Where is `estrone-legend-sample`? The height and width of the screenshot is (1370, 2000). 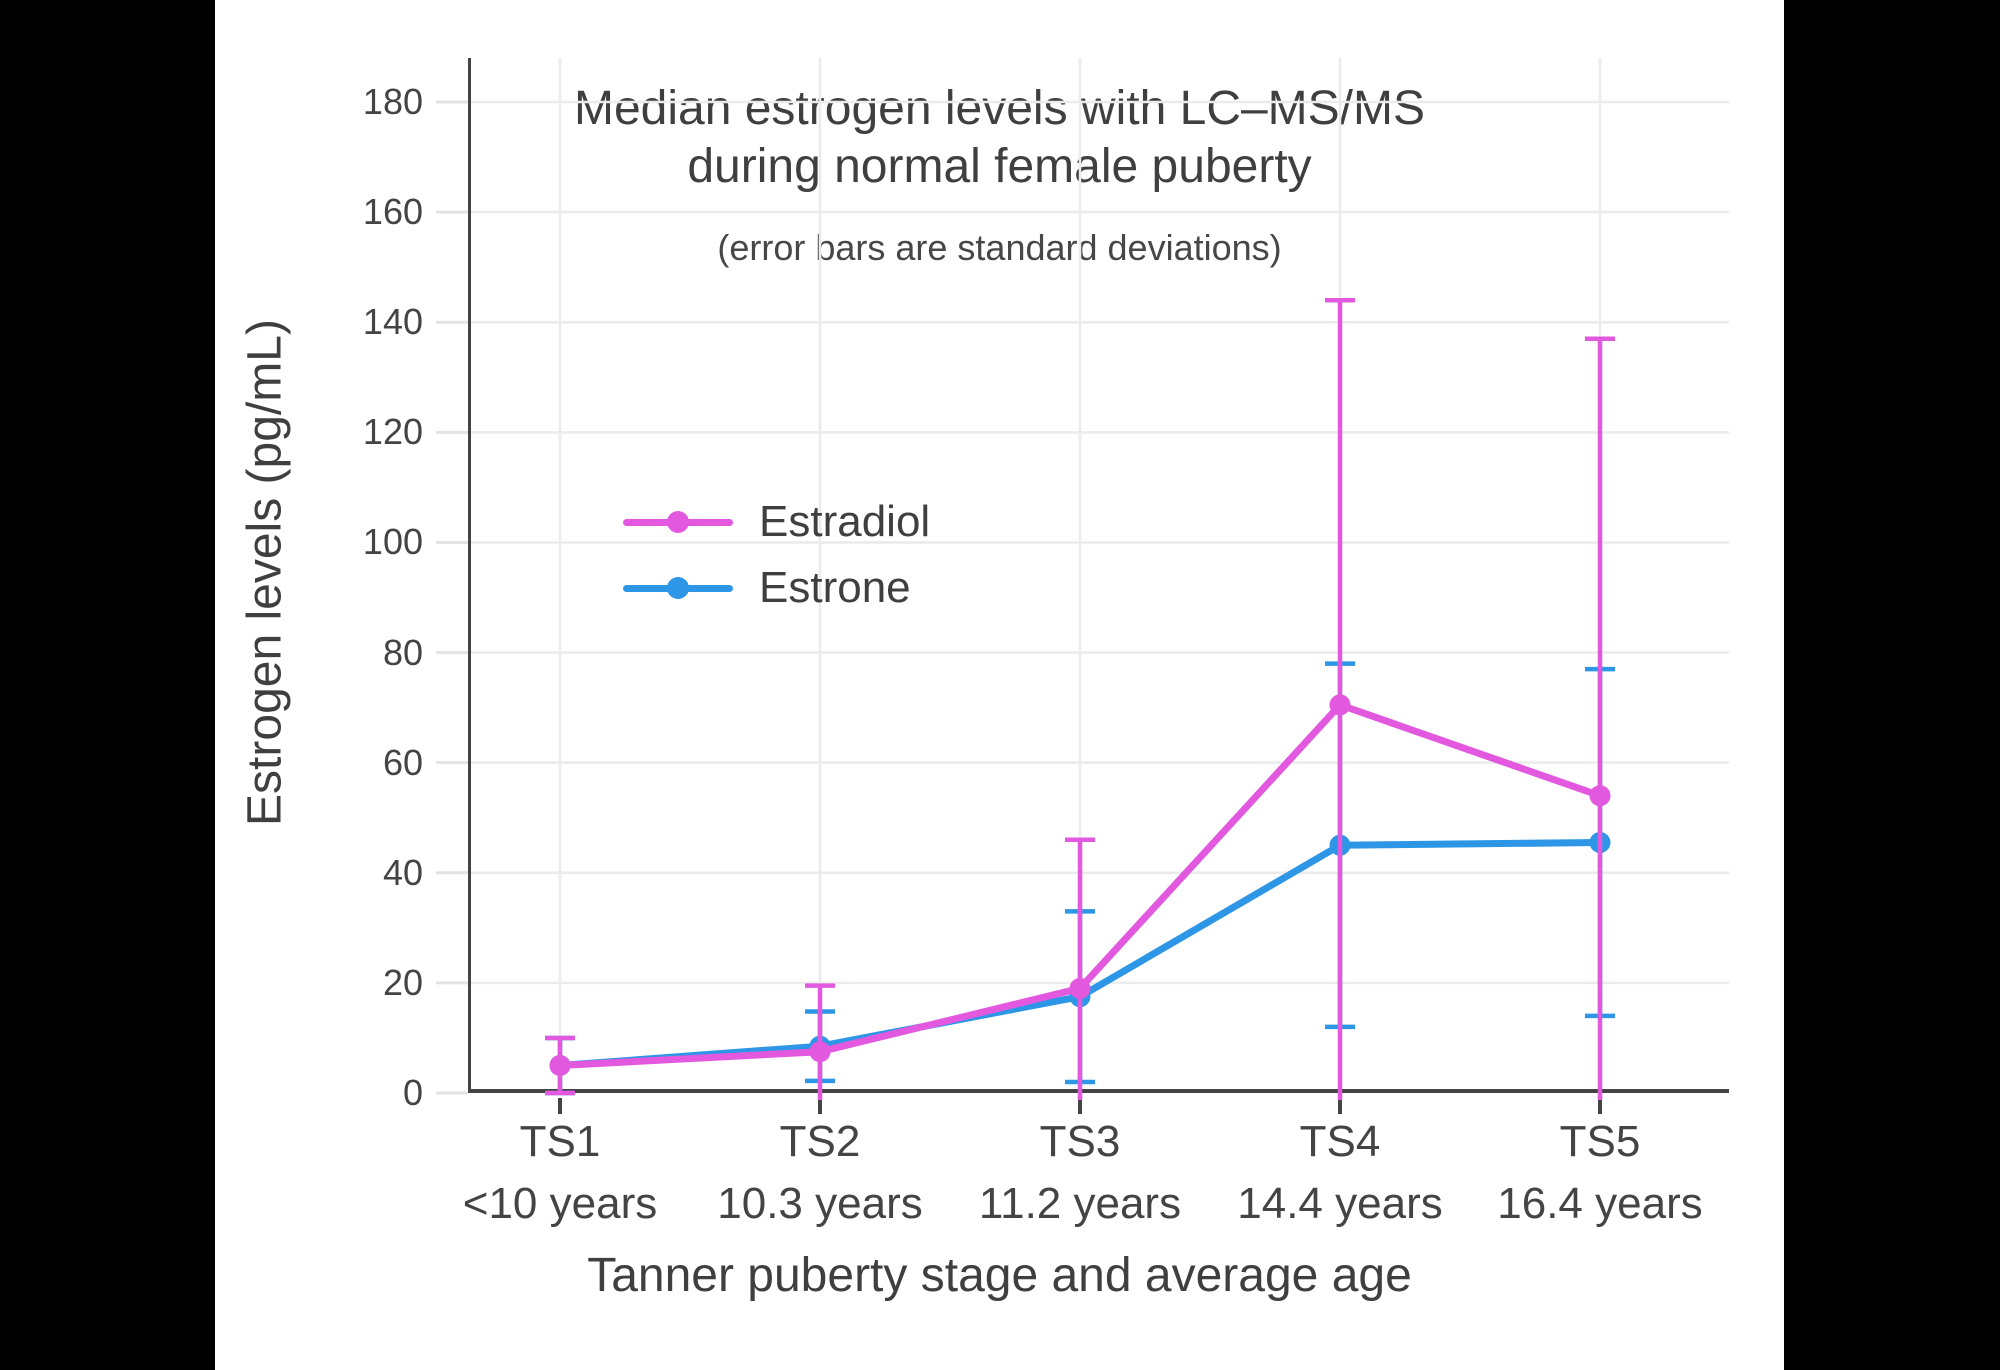
estrone-legend-sample is located at coordinates (678, 588).